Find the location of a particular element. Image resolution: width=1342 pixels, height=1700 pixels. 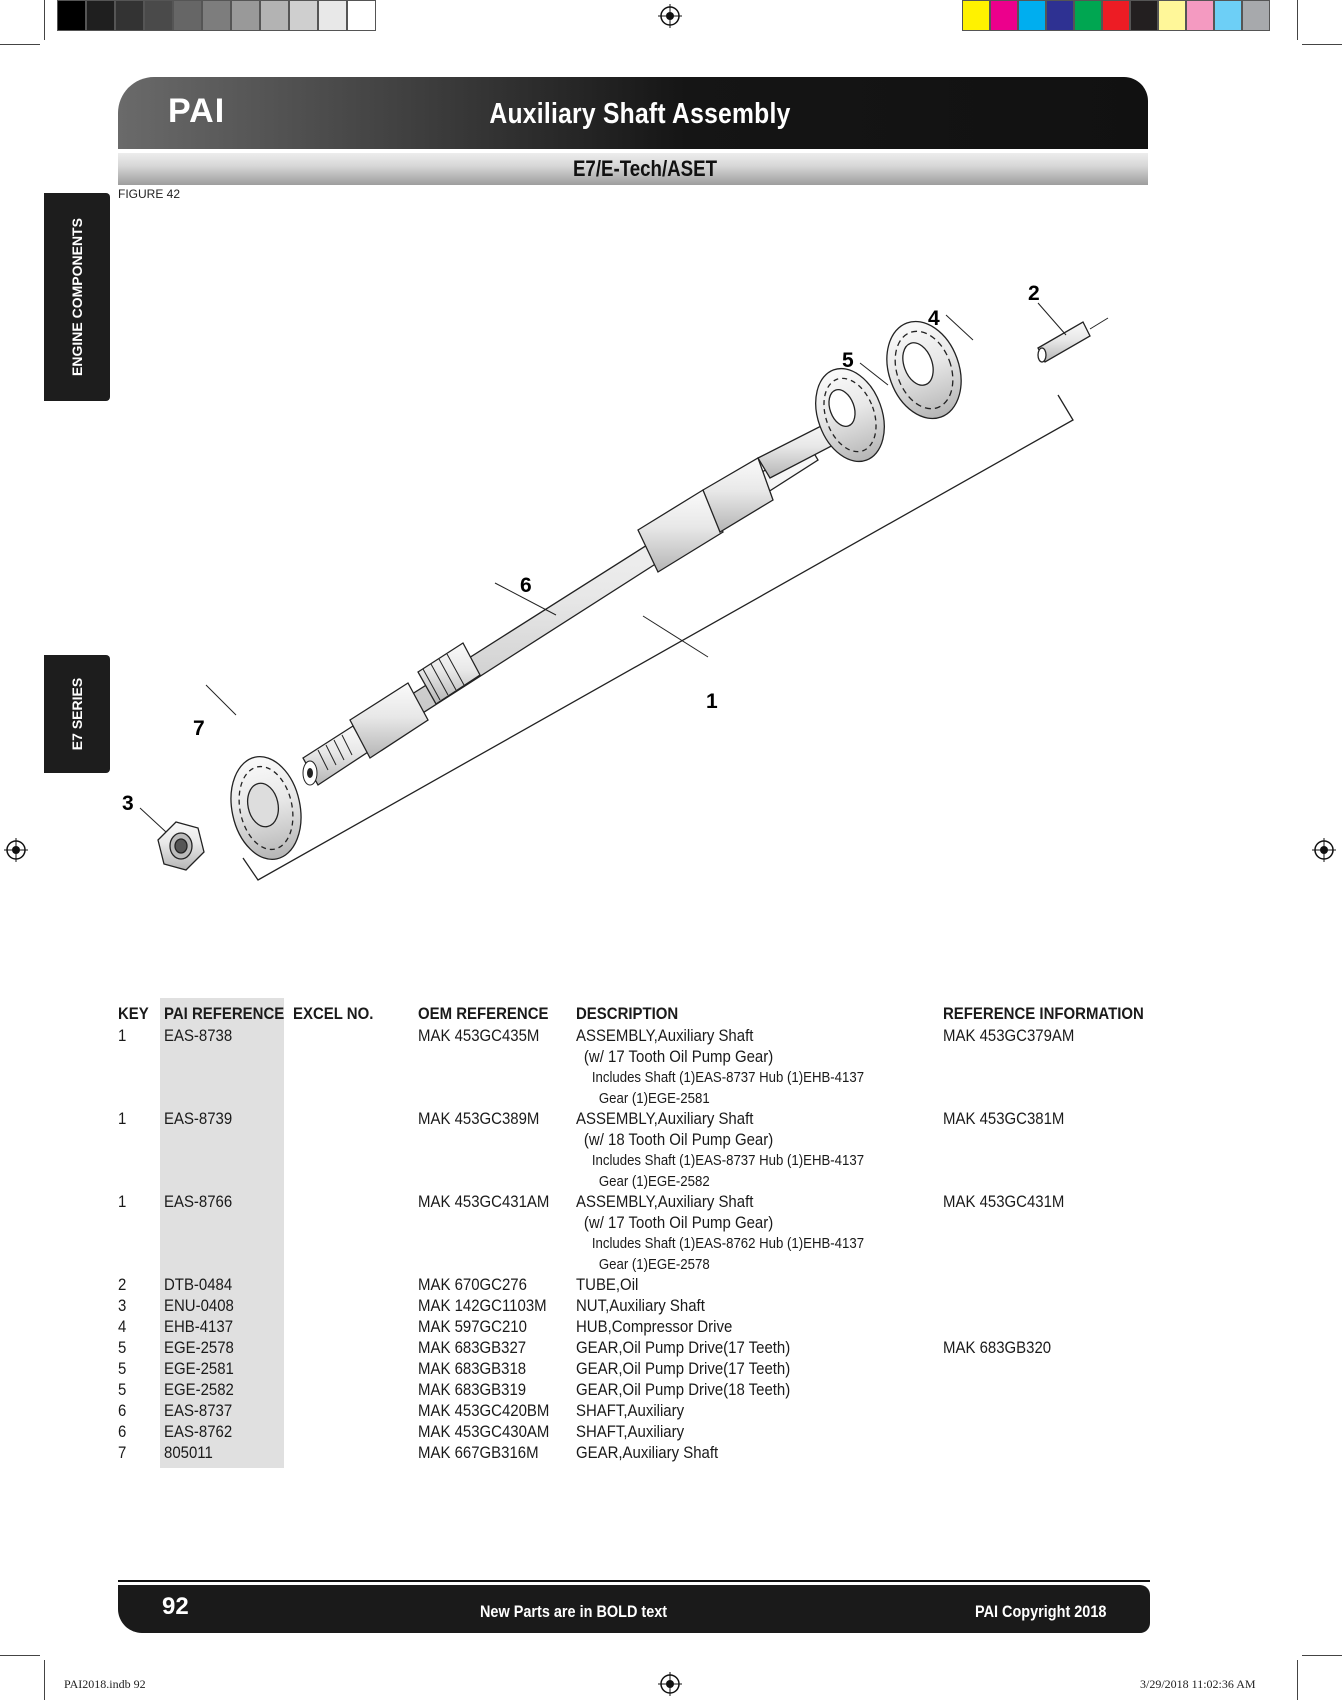

pai-reference-column-shade is located at coordinates (222, 1233).